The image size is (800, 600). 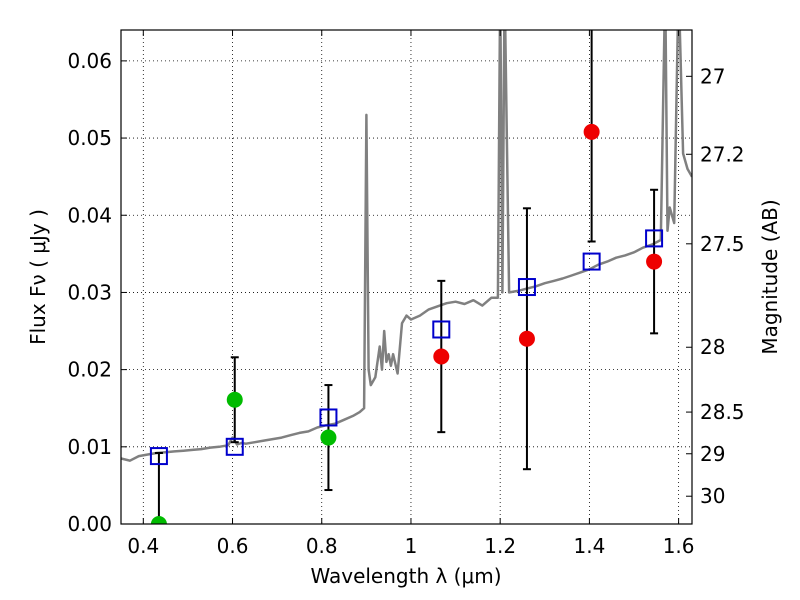 I want to click on y2-tick-label: 28.5, so click(x=722, y=412).